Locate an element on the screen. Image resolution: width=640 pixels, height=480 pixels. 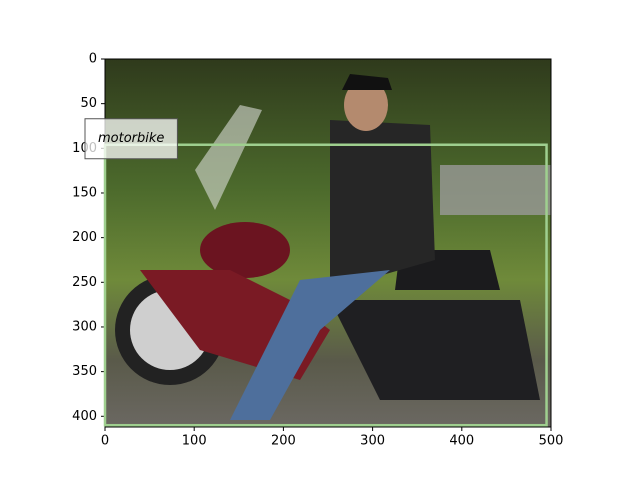
box-label: motorbike is located at coordinates (131, 139).